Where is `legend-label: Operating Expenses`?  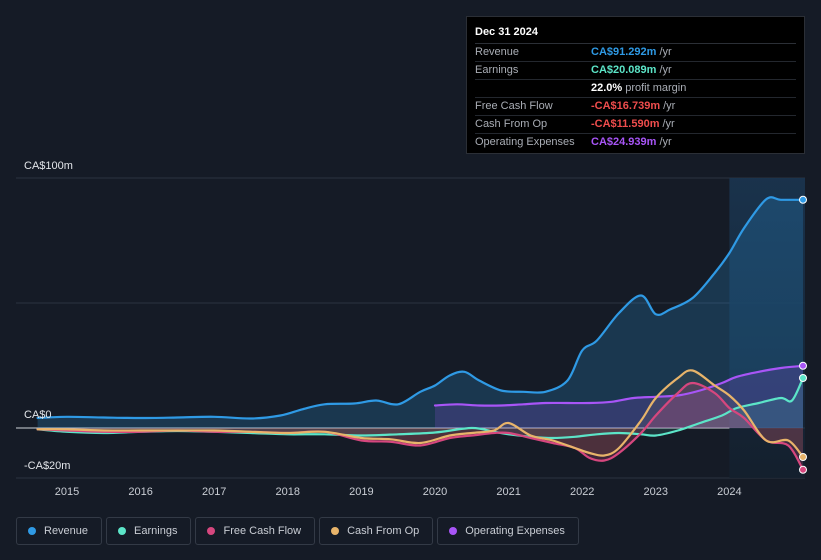
legend-label: Operating Expenses is located at coordinates (515, 531).